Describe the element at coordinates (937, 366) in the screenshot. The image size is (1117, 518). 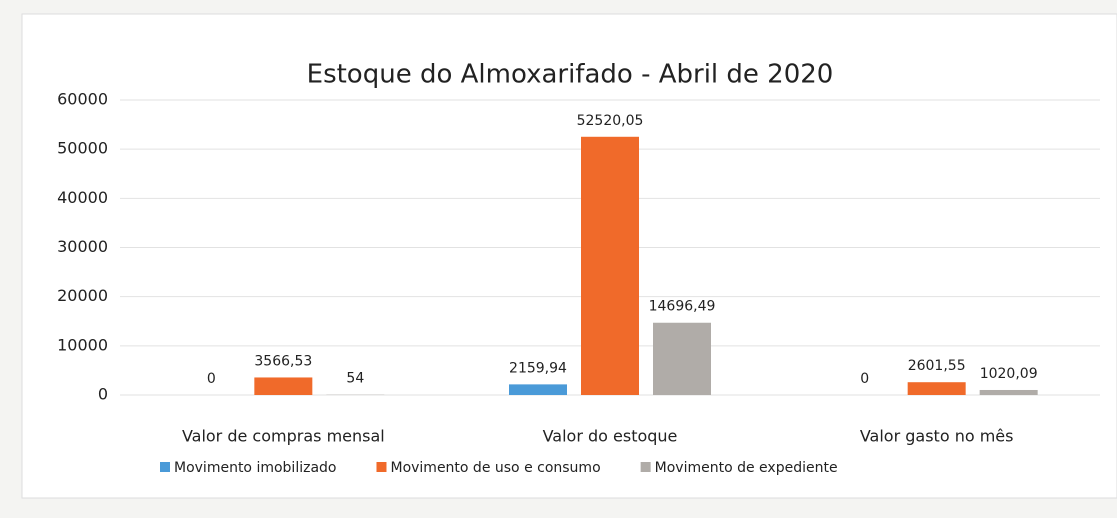
I see `data-label: 2601,55` at that location.